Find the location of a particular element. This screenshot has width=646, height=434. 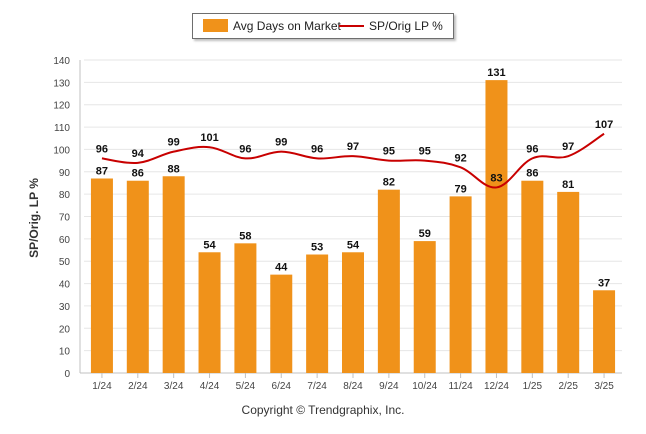

line-series is located at coordinates (353, 160).